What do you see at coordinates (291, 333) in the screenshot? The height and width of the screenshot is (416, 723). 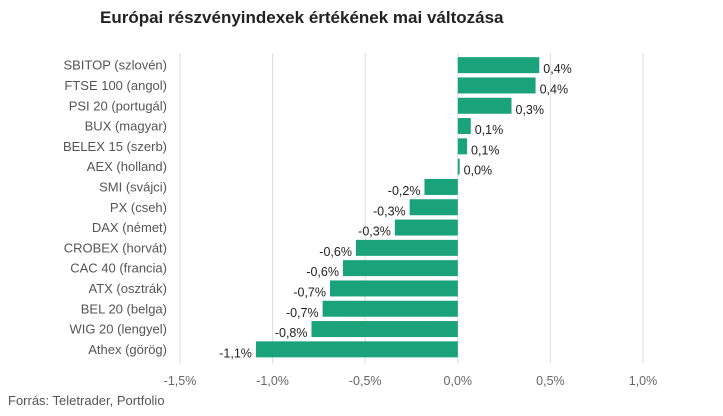 I see `data-label: -0,8%` at bounding box center [291, 333].